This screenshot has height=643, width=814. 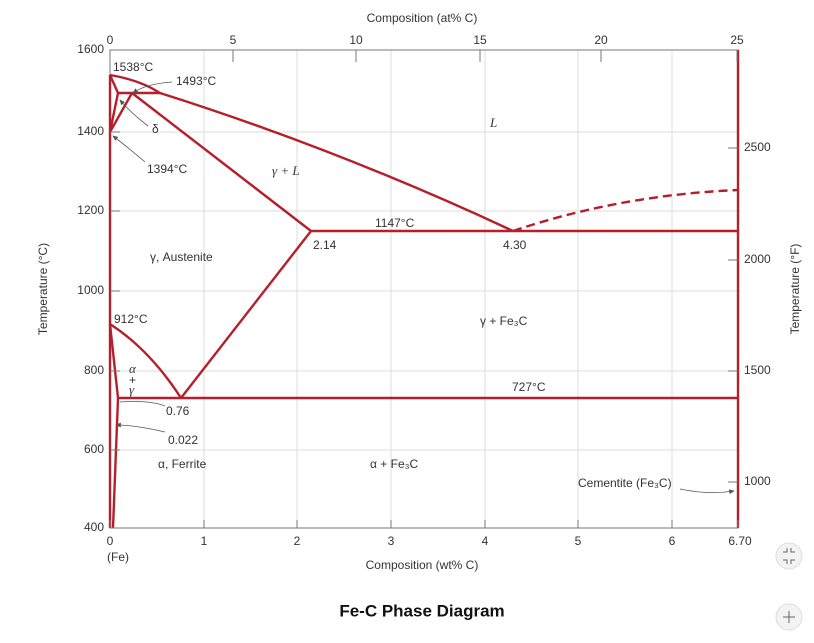 What do you see at coordinates (196, 81) in the screenshot?
I see `annotation: 1493°C` at bounding box center [196, 81].